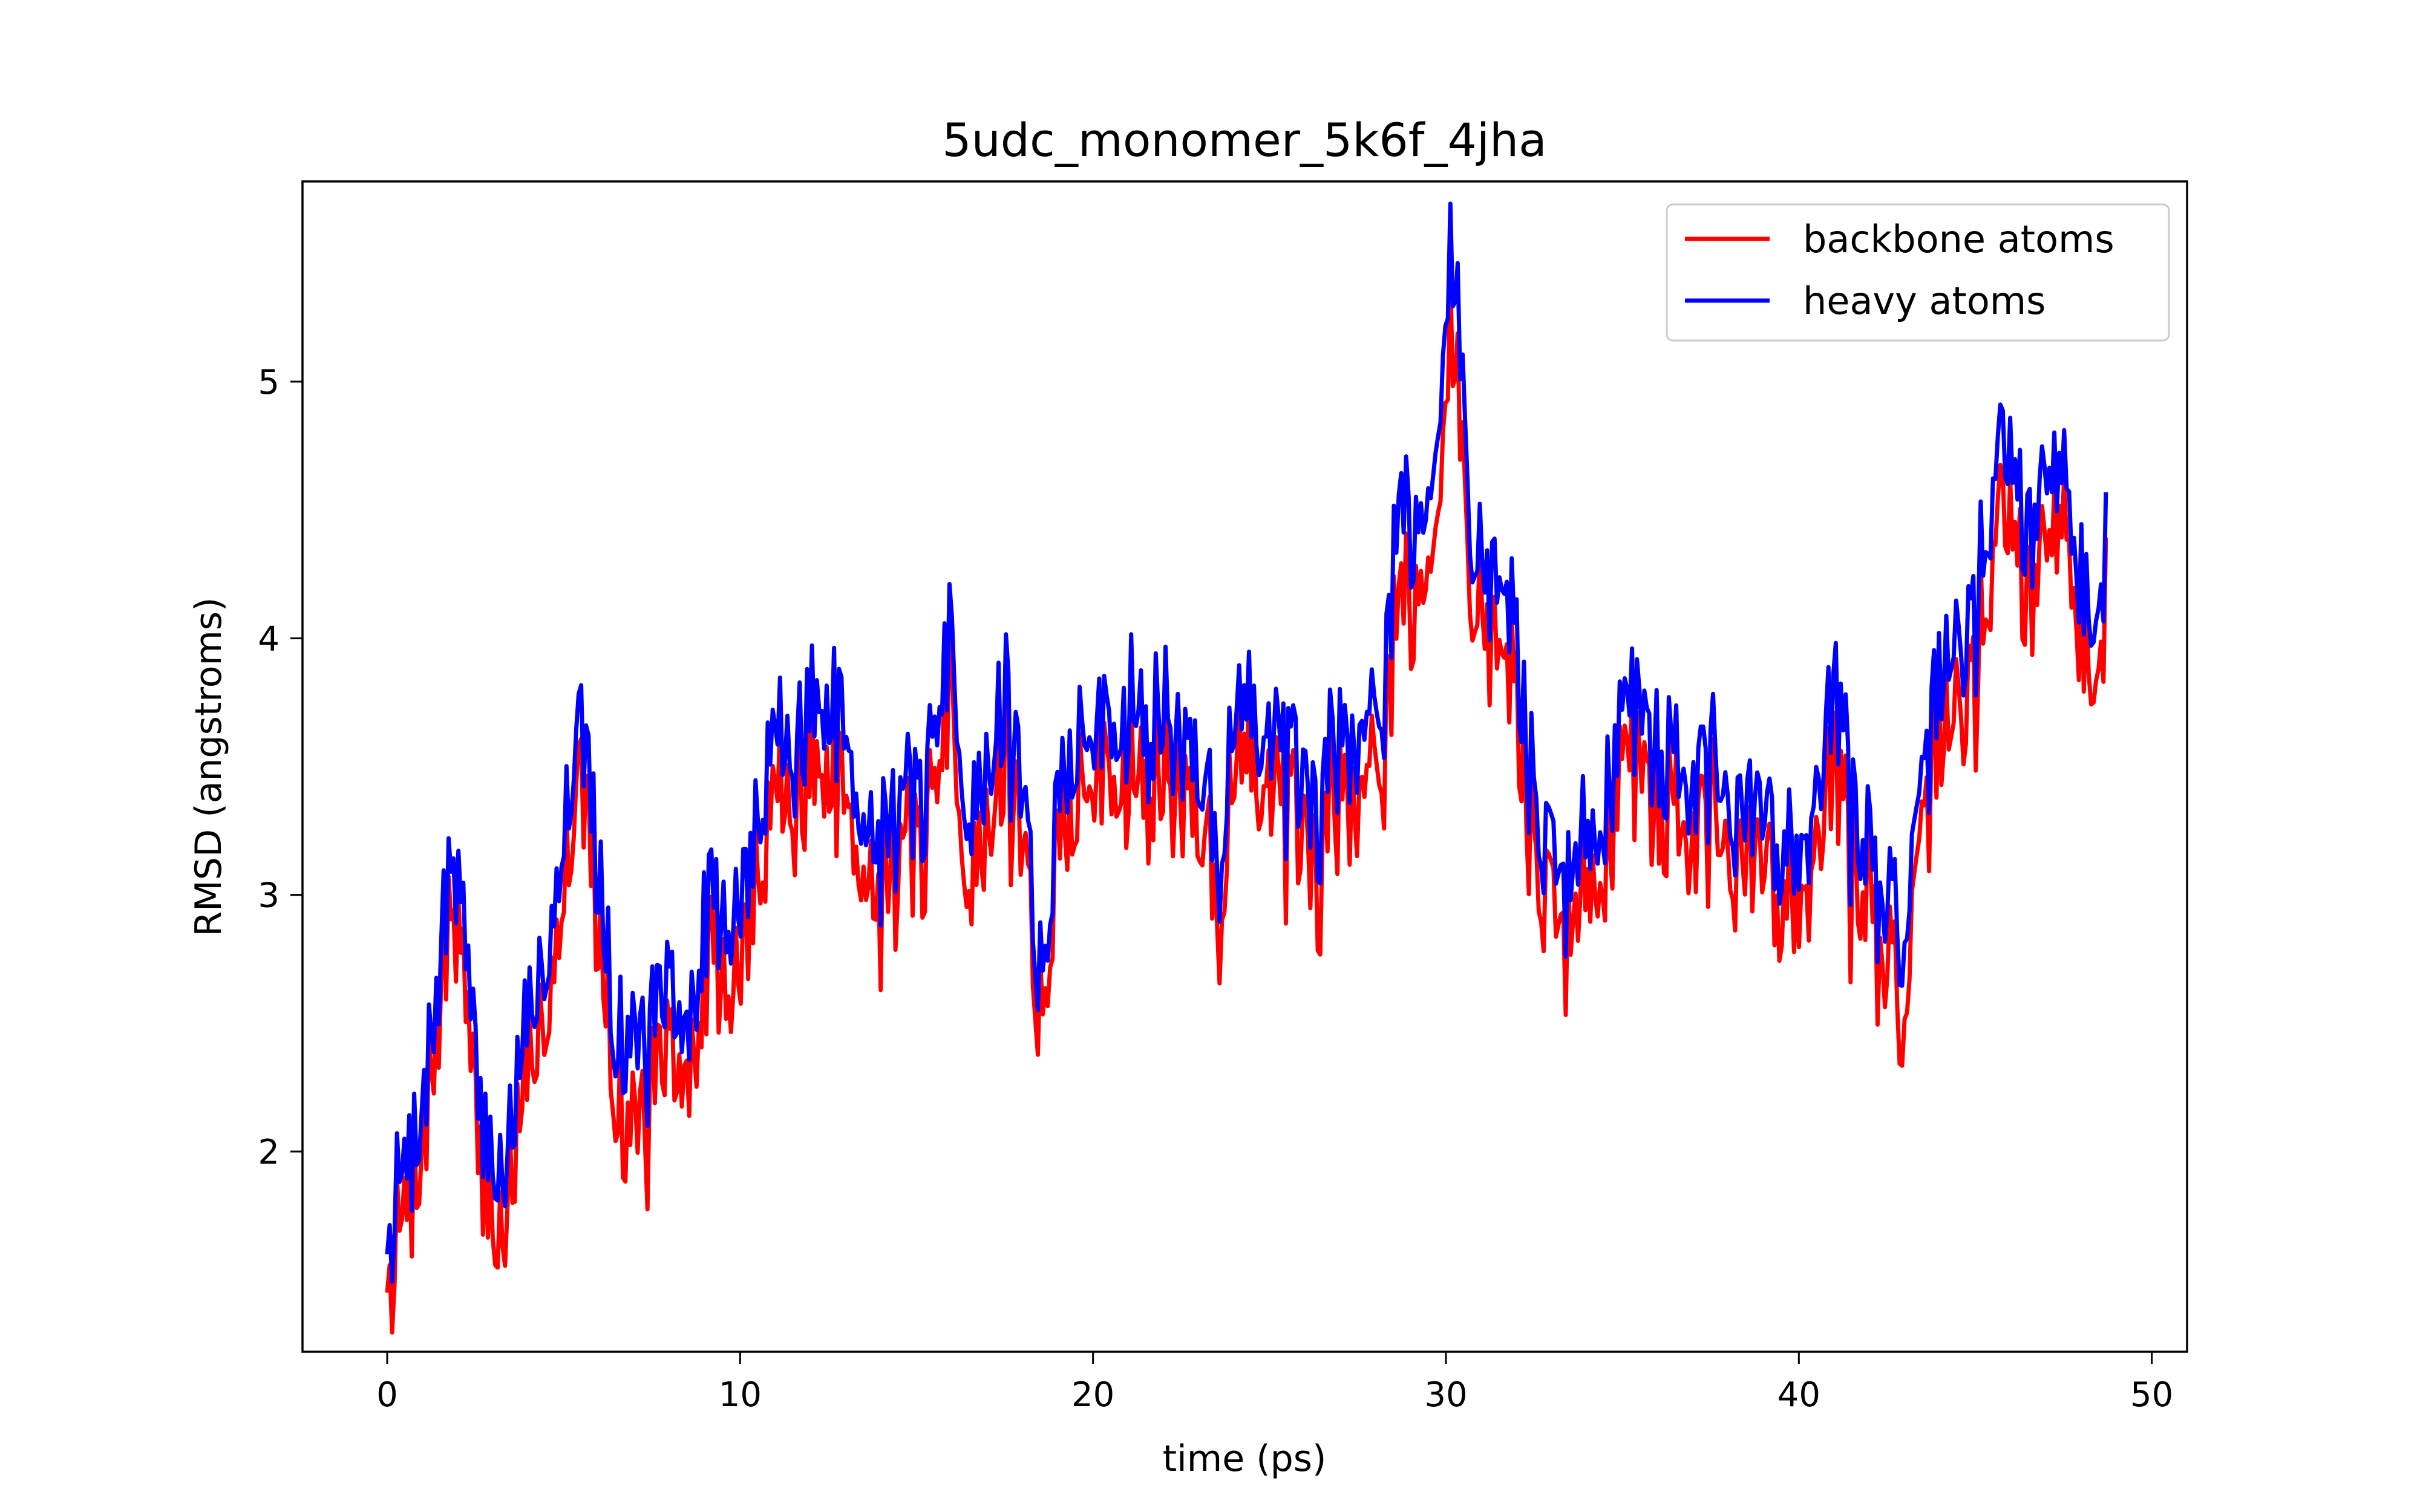 Image resolution: width=2420 pixels, height=1512 pixels. Describe the element at coordinates (1958, 239) in the screenshot. I see `legend-label-backbone: backbone atoms` at that location.